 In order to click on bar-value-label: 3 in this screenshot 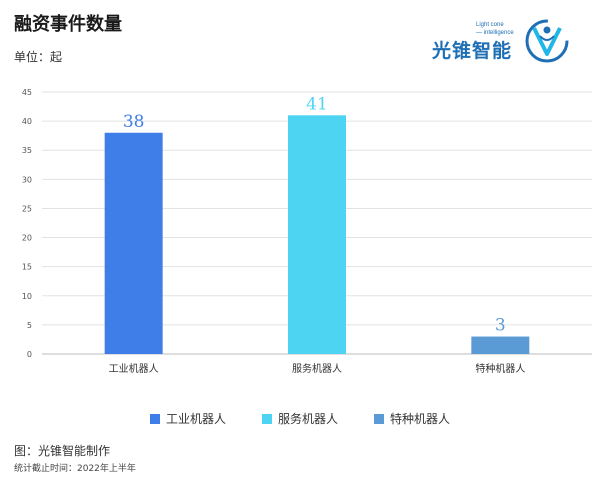, I will do `click(500, 326)`.